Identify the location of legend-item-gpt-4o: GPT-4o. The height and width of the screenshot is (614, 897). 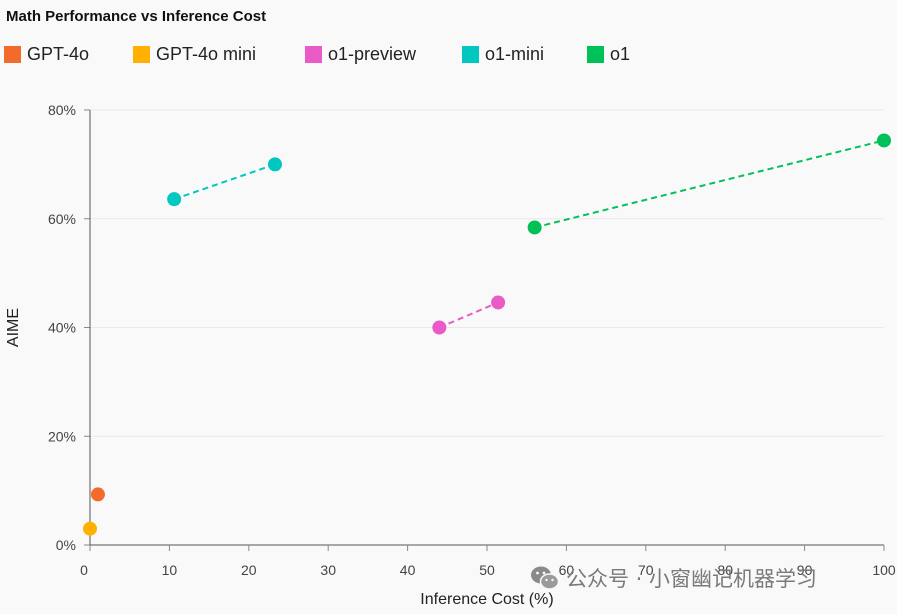
(46, 54).